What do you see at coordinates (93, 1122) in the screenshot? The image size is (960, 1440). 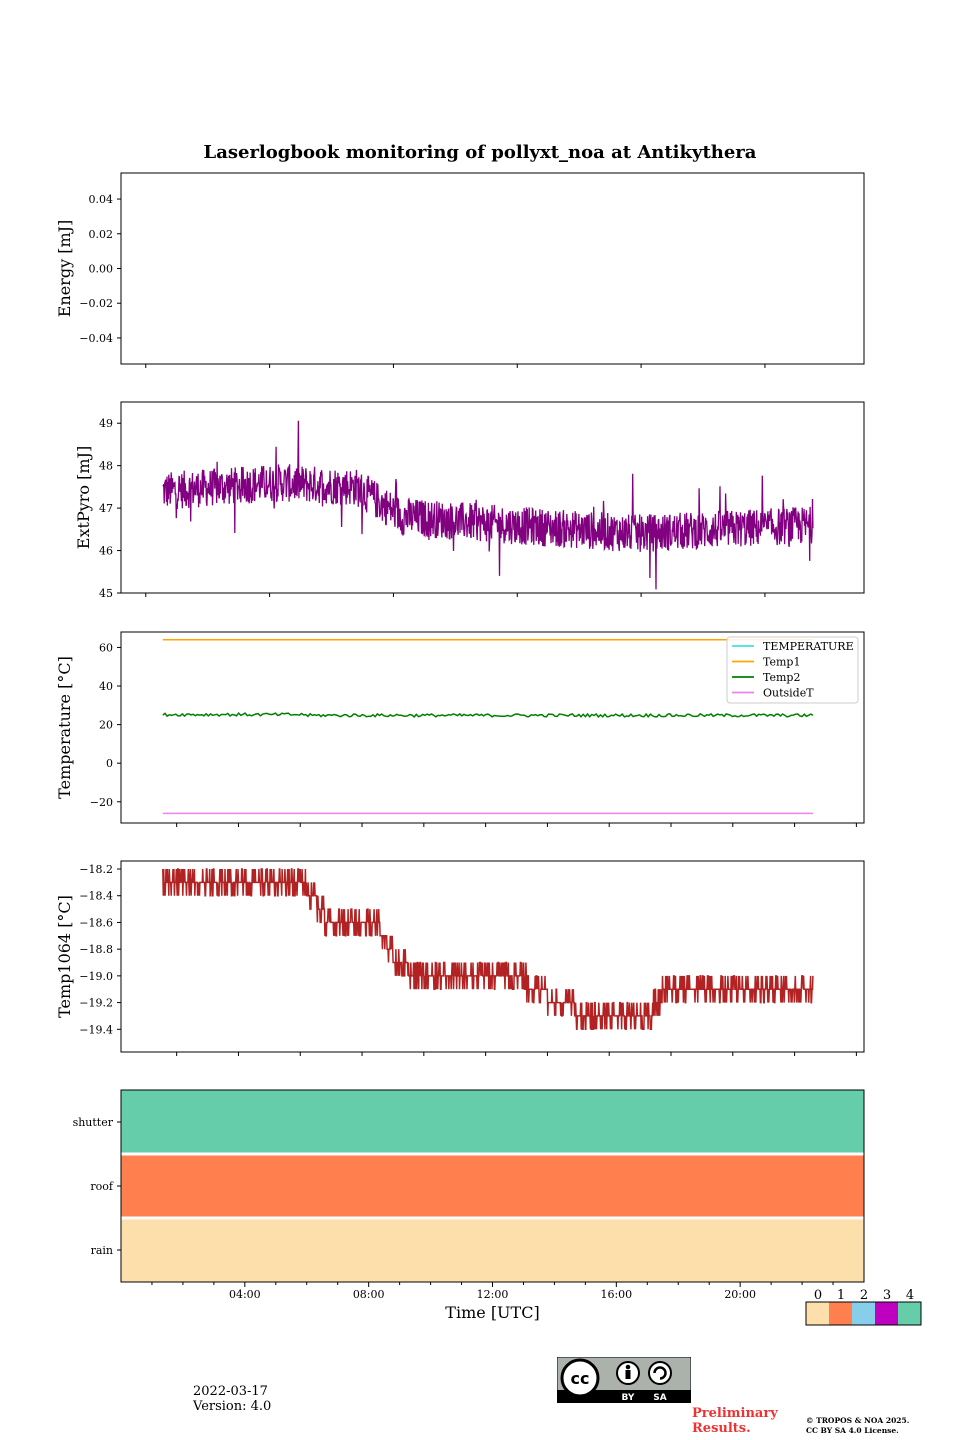 I see `ytick-label-shutter: shutter` at bounding box center [93, 1122].